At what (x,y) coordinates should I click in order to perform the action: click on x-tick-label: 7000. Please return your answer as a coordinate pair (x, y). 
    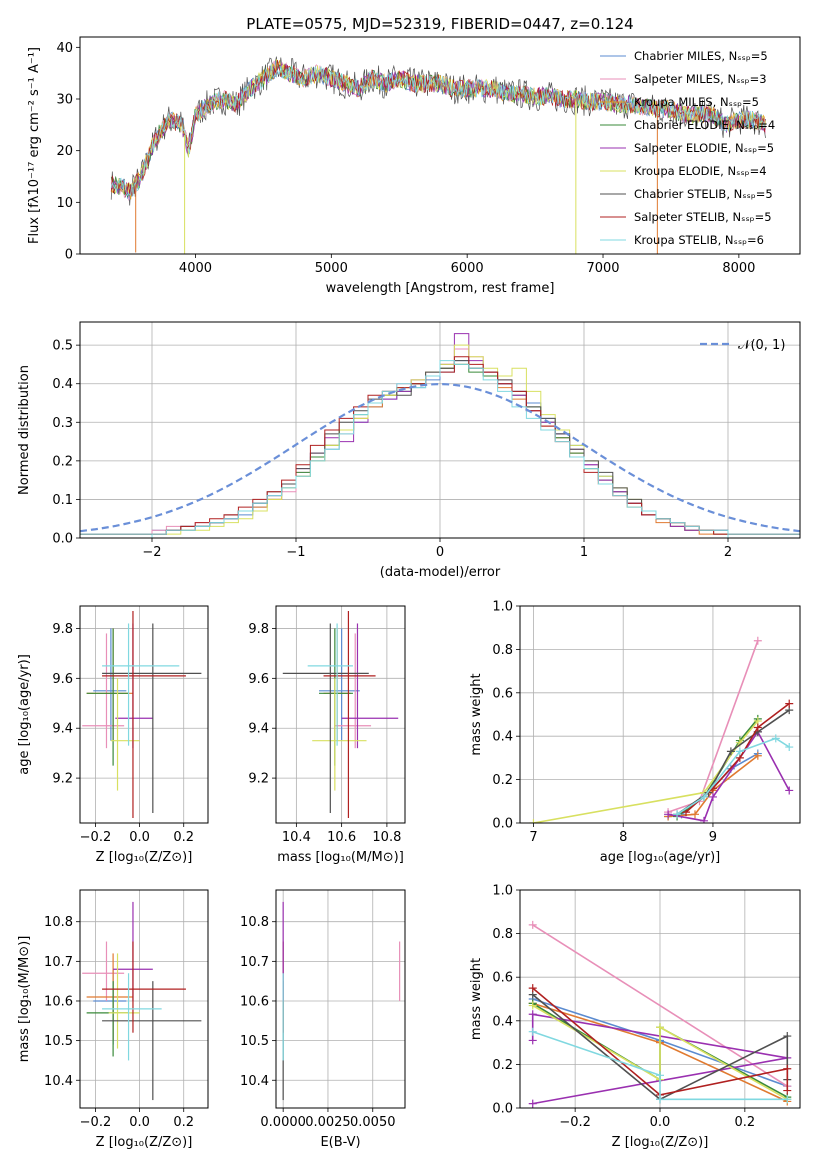
    Looking at the image, I should click on (602, 268).